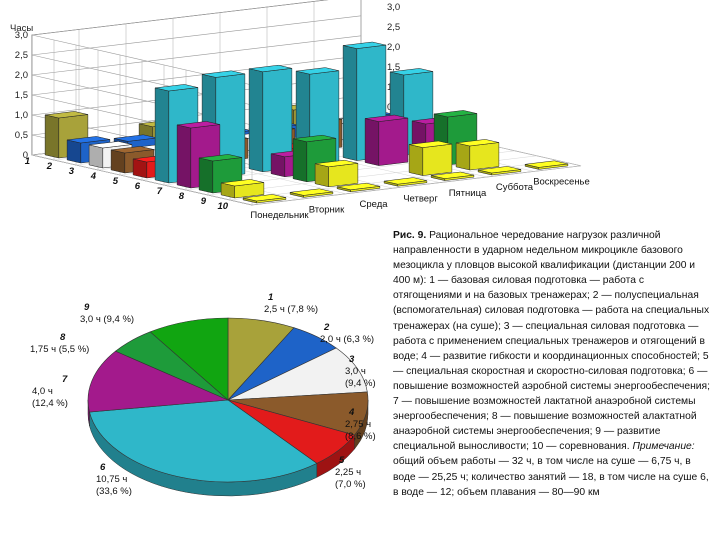 Image resolution: width=720 pixels, height=540 pixels. Describe the element at coordinates (114, 491) in the screenshot. I see `pie-slice-percent-label: (33,6 %)` at that location.